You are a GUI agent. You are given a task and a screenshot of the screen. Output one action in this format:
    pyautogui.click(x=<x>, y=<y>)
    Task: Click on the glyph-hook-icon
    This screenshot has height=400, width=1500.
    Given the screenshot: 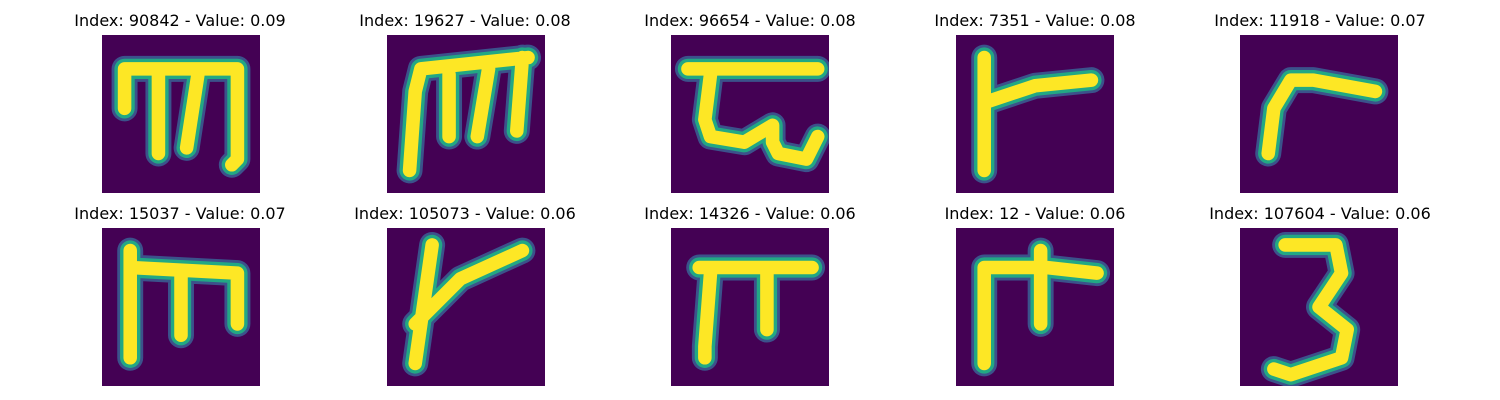 What is the action you would take?
    pyautogui.click(x=1319, y=114)
    